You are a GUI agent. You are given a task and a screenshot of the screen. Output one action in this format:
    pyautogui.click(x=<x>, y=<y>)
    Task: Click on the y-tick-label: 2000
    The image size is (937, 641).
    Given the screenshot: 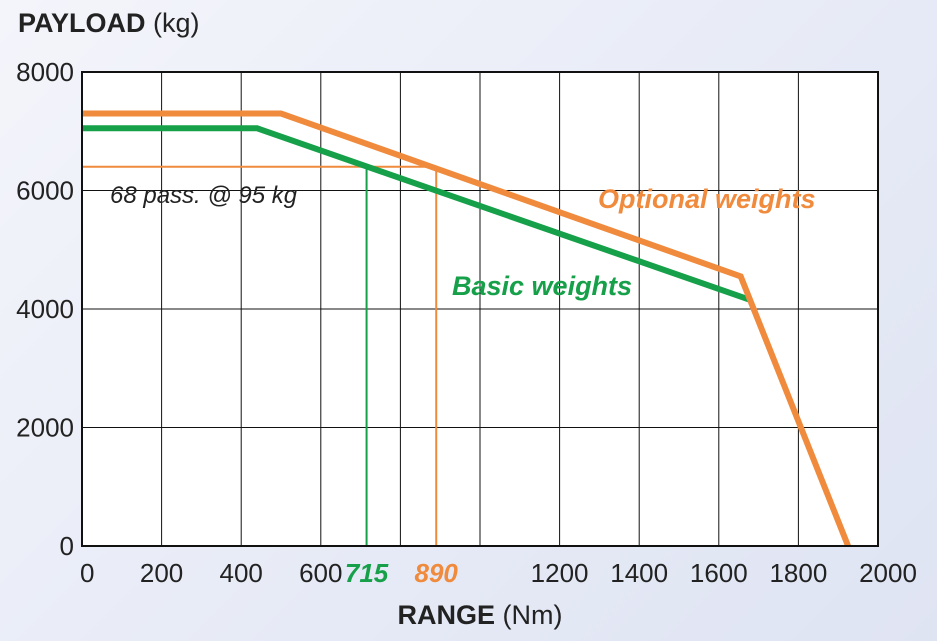 What is the action you would take?
    pyautogui.click(x=45, y=428)
    